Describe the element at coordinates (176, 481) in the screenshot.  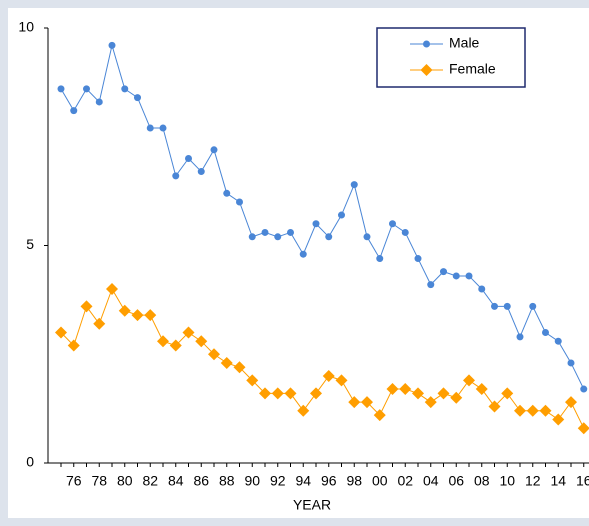
I see `x-tick-label: 84` at that location.